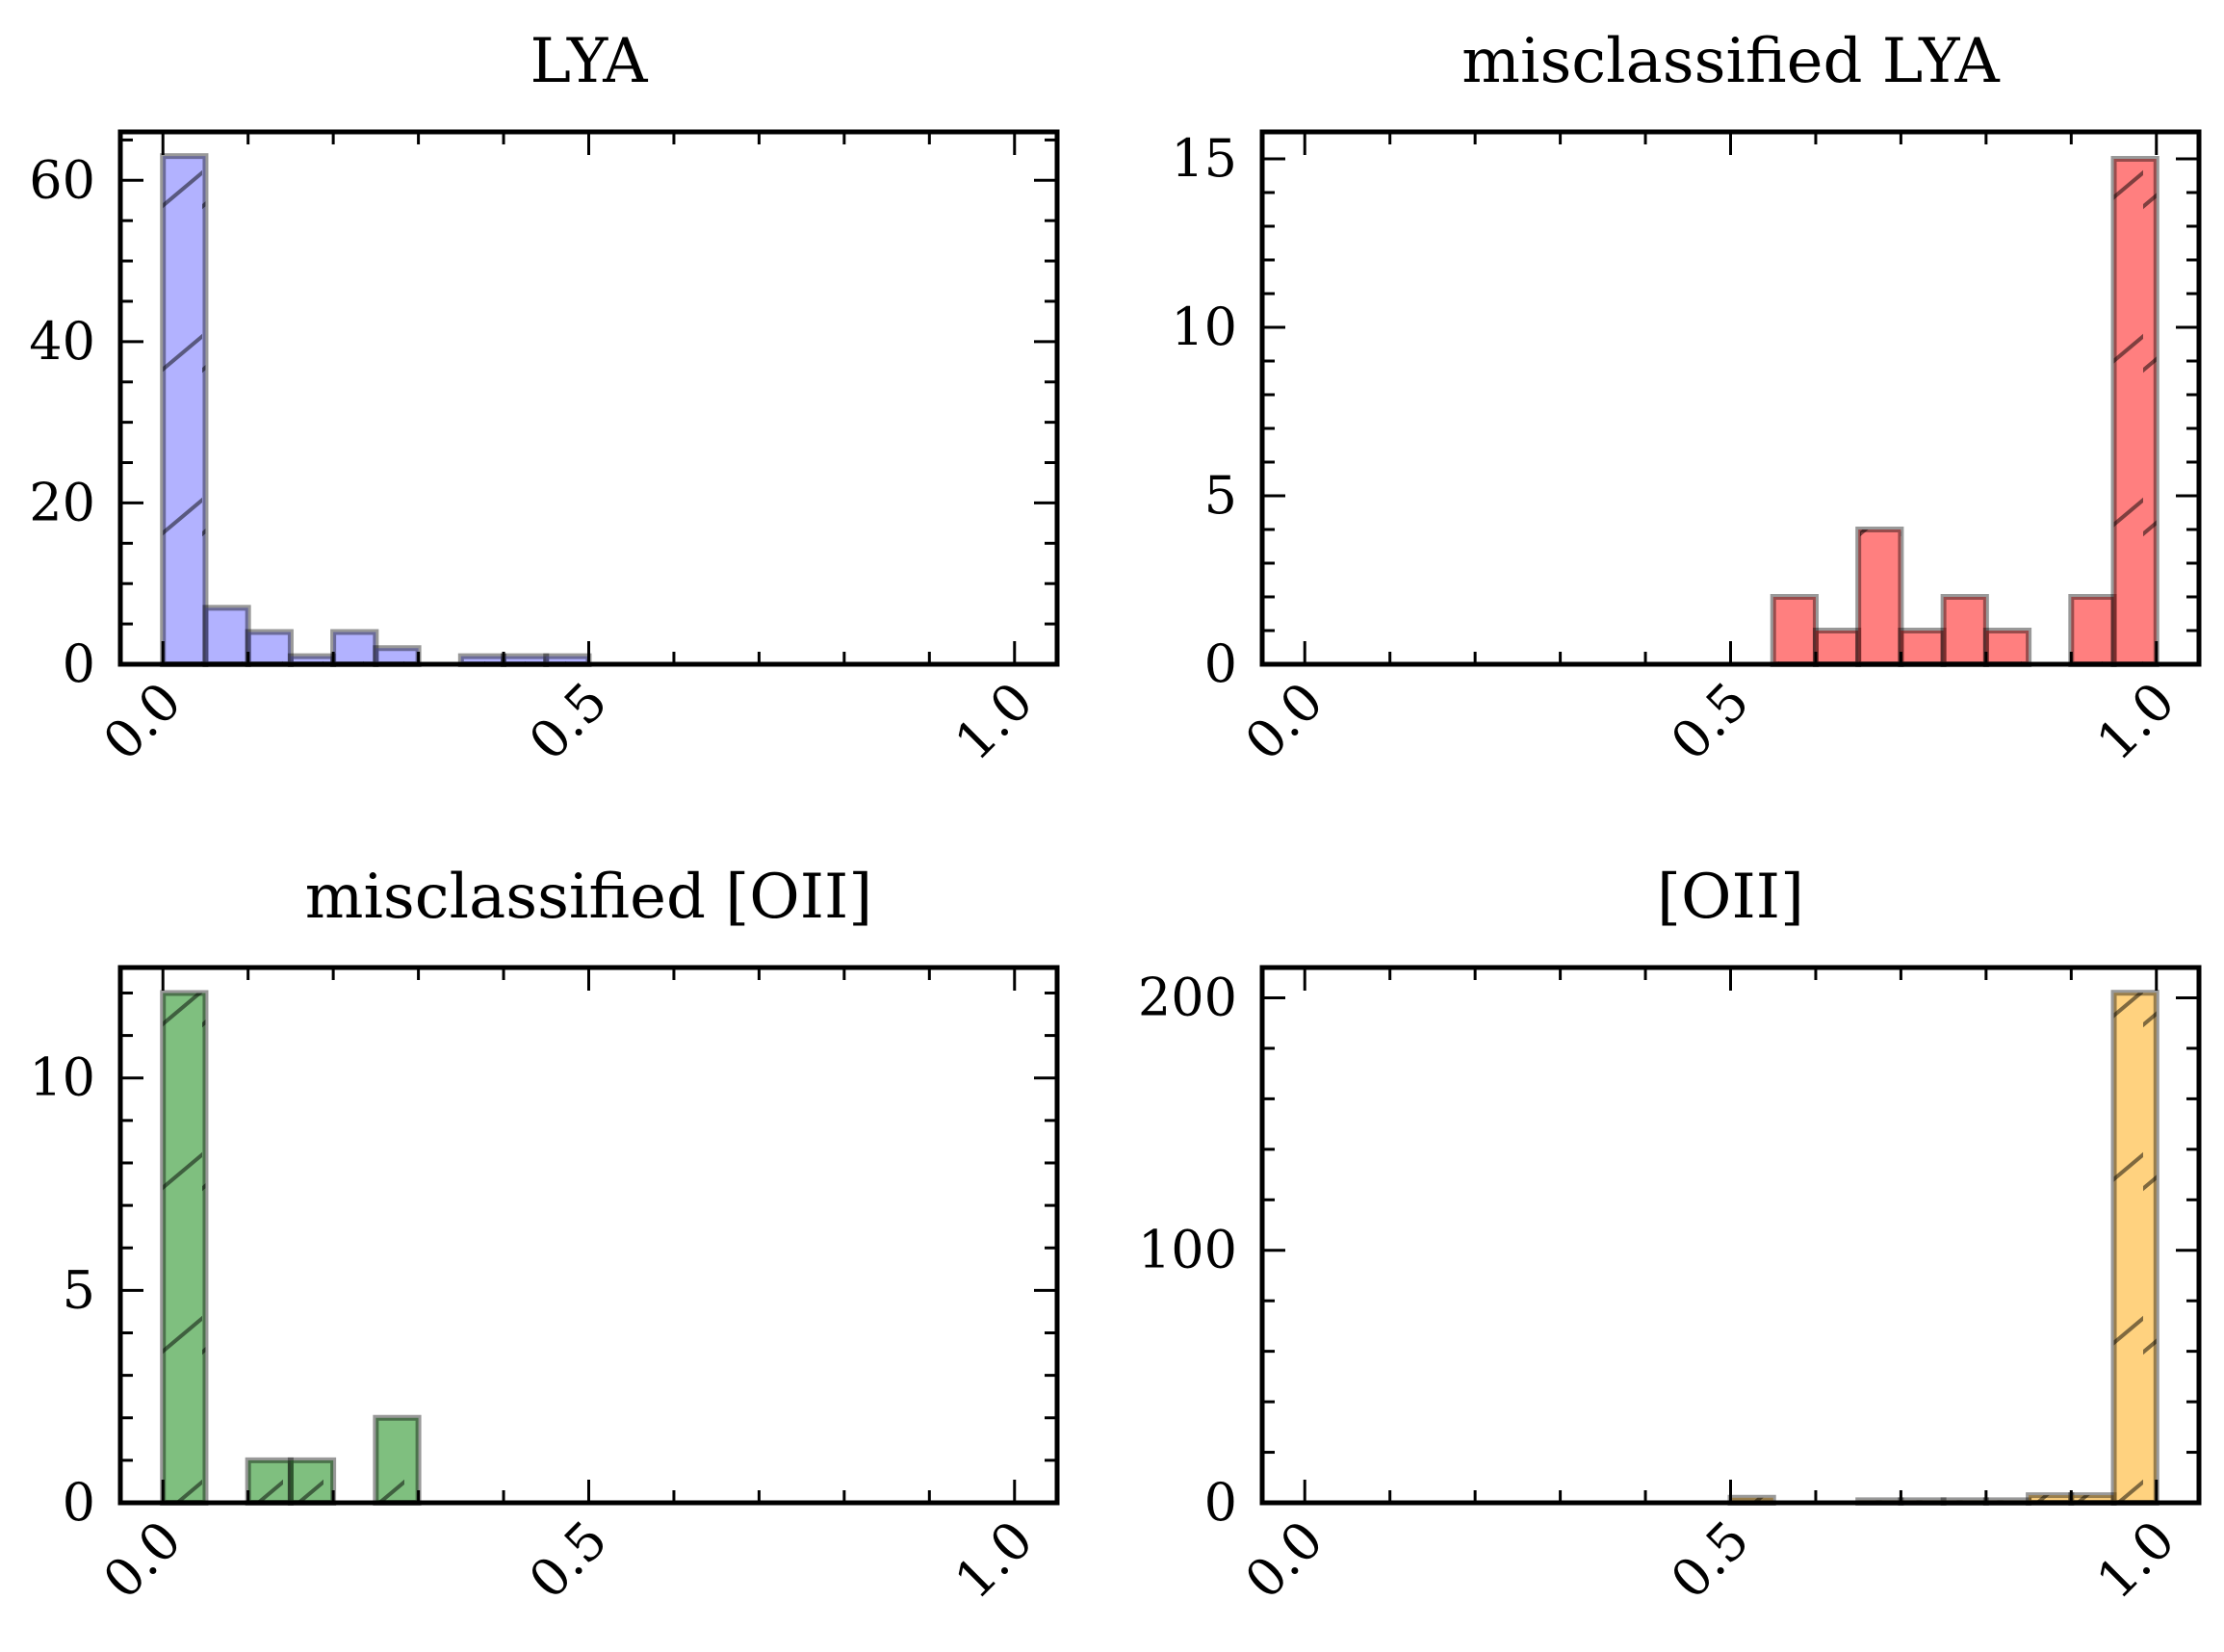 The width and height of the screenshot is (2224, 1652). I want to click on y-tick-label: 200, so click(1187, 997).